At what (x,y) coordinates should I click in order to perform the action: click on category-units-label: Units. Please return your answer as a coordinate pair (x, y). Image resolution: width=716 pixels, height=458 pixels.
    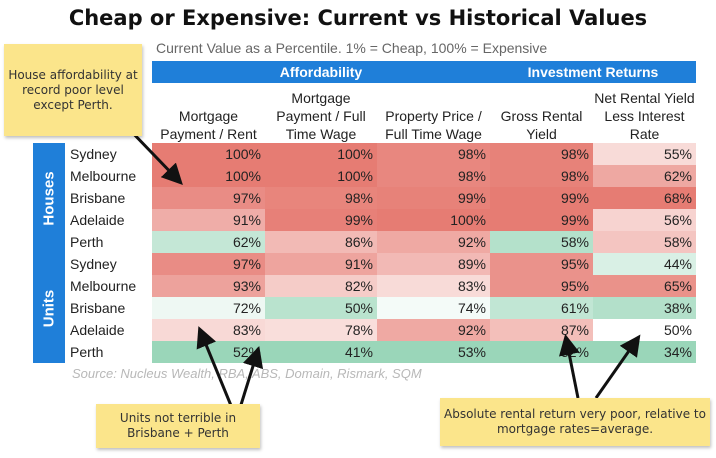
    Looking at the image, I should click on (49, 308).